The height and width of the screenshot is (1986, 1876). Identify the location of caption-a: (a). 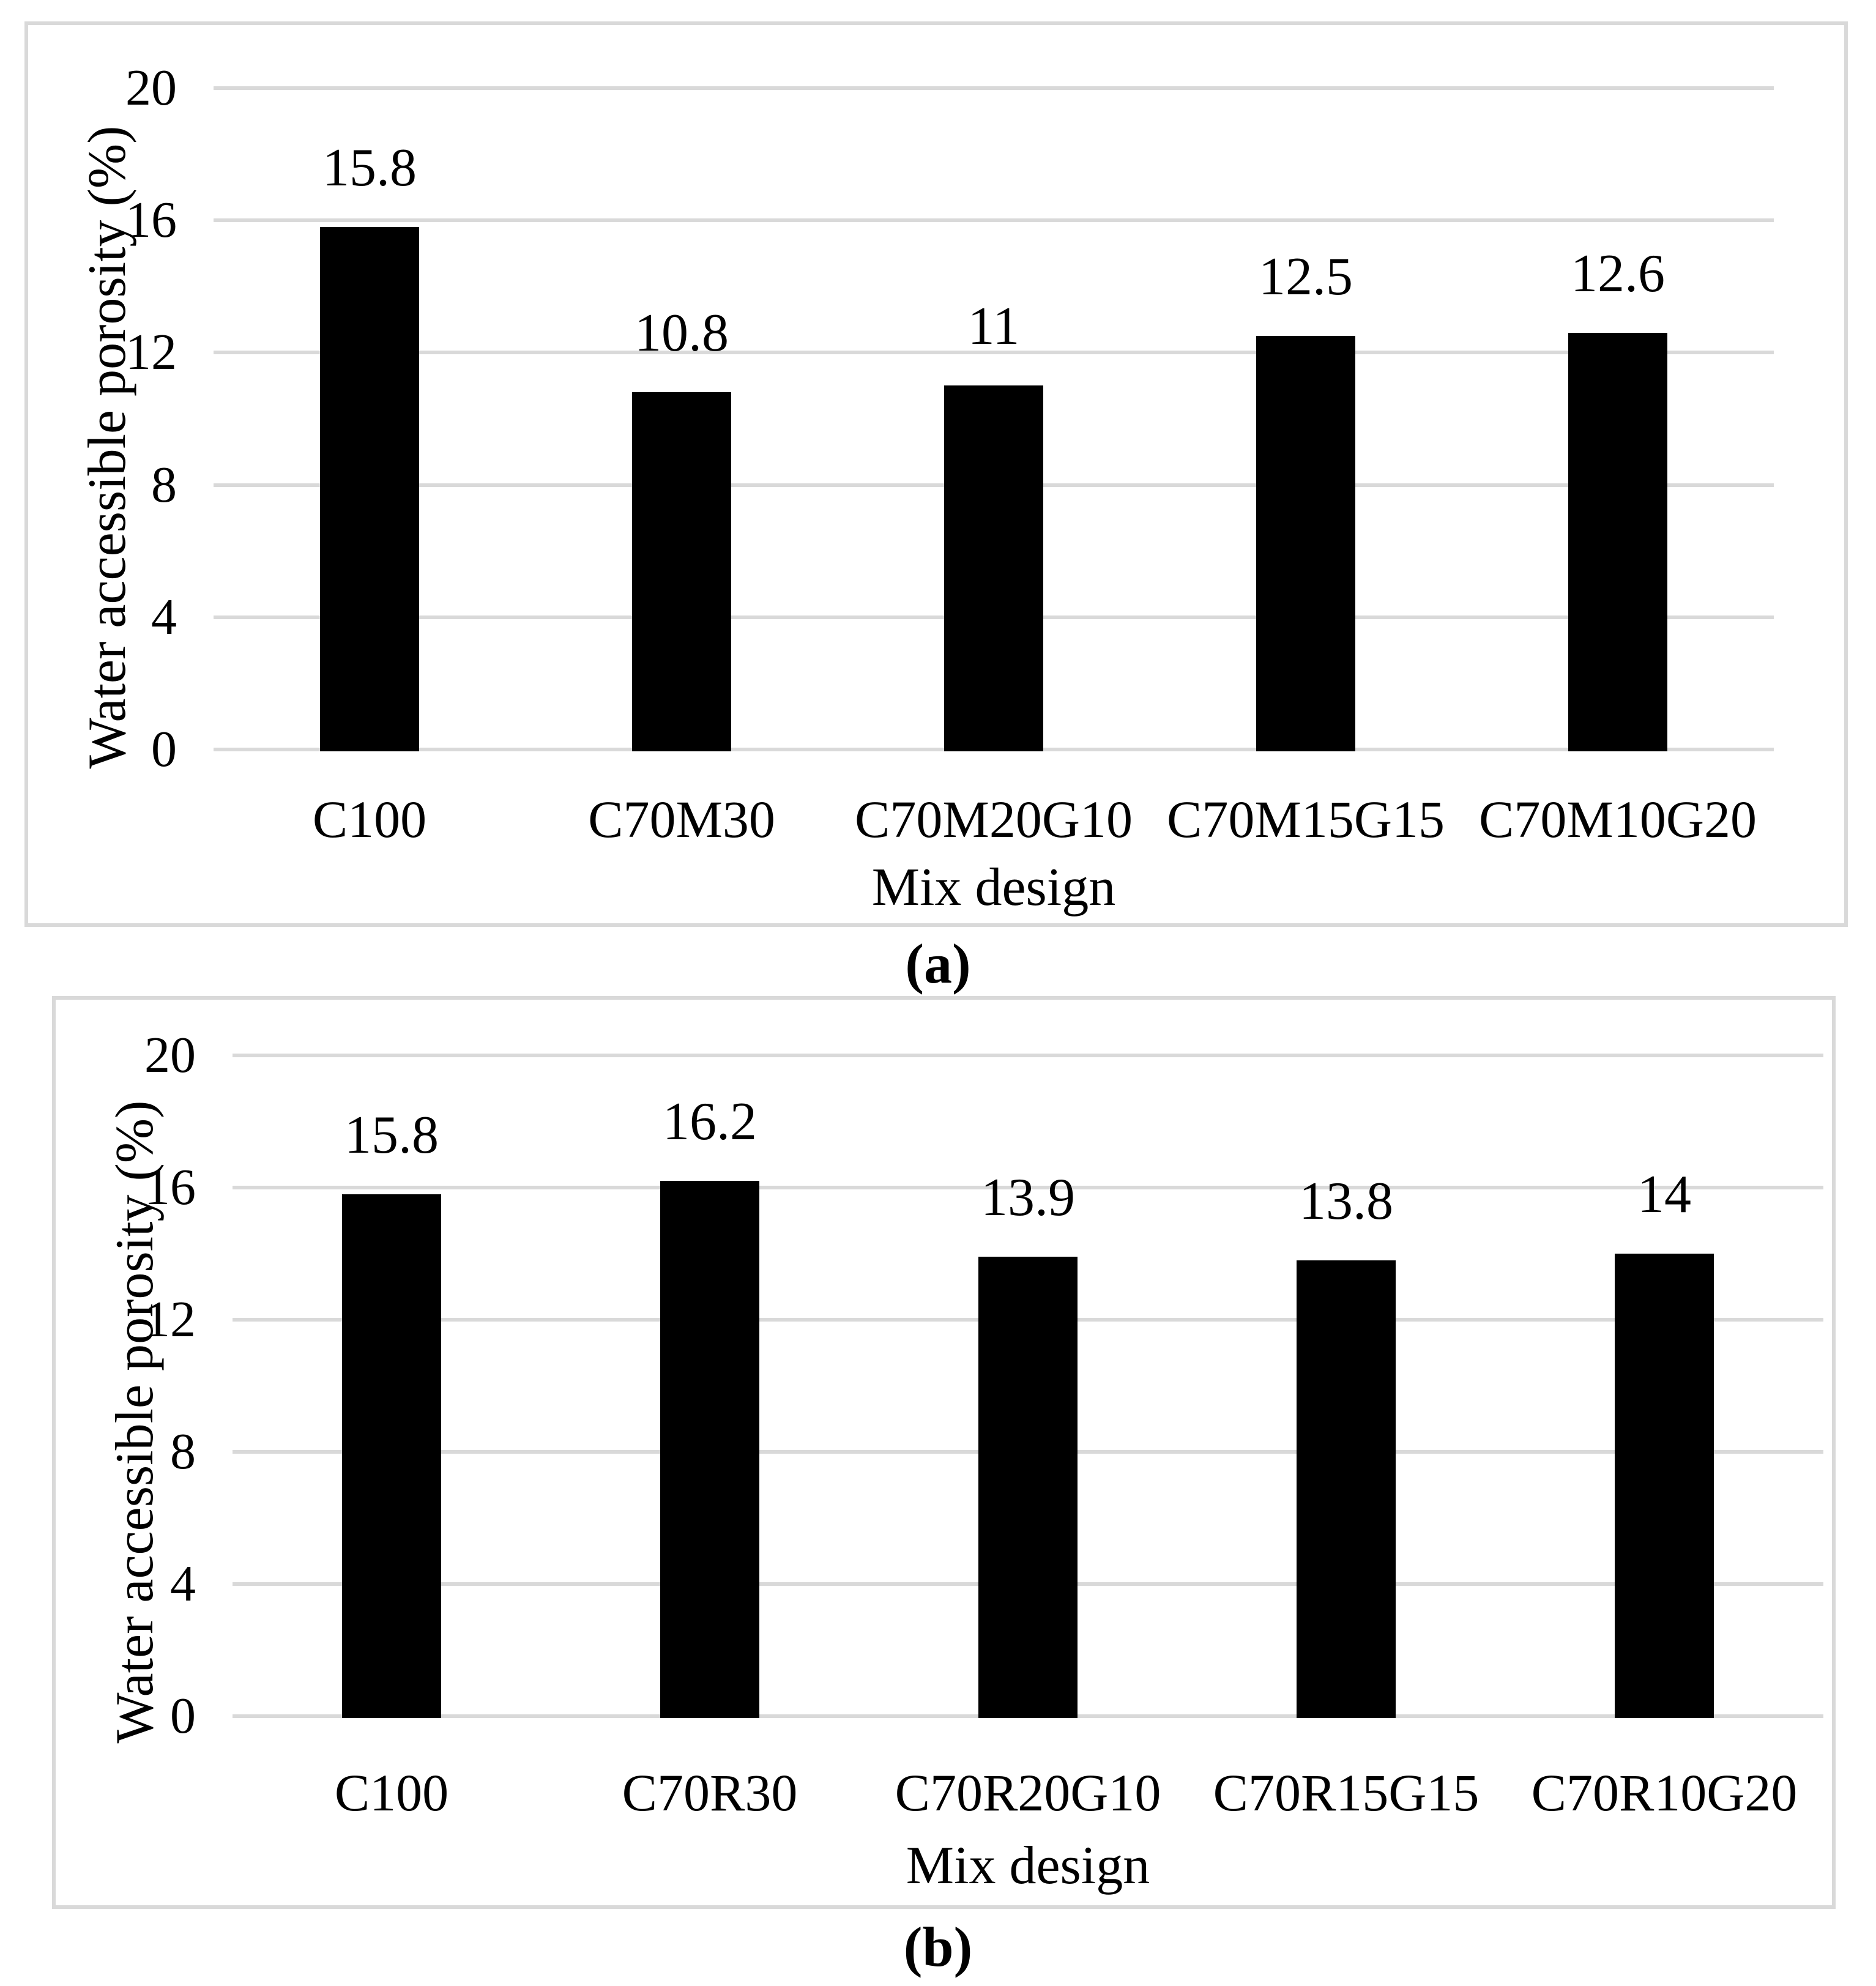
(938, 963).